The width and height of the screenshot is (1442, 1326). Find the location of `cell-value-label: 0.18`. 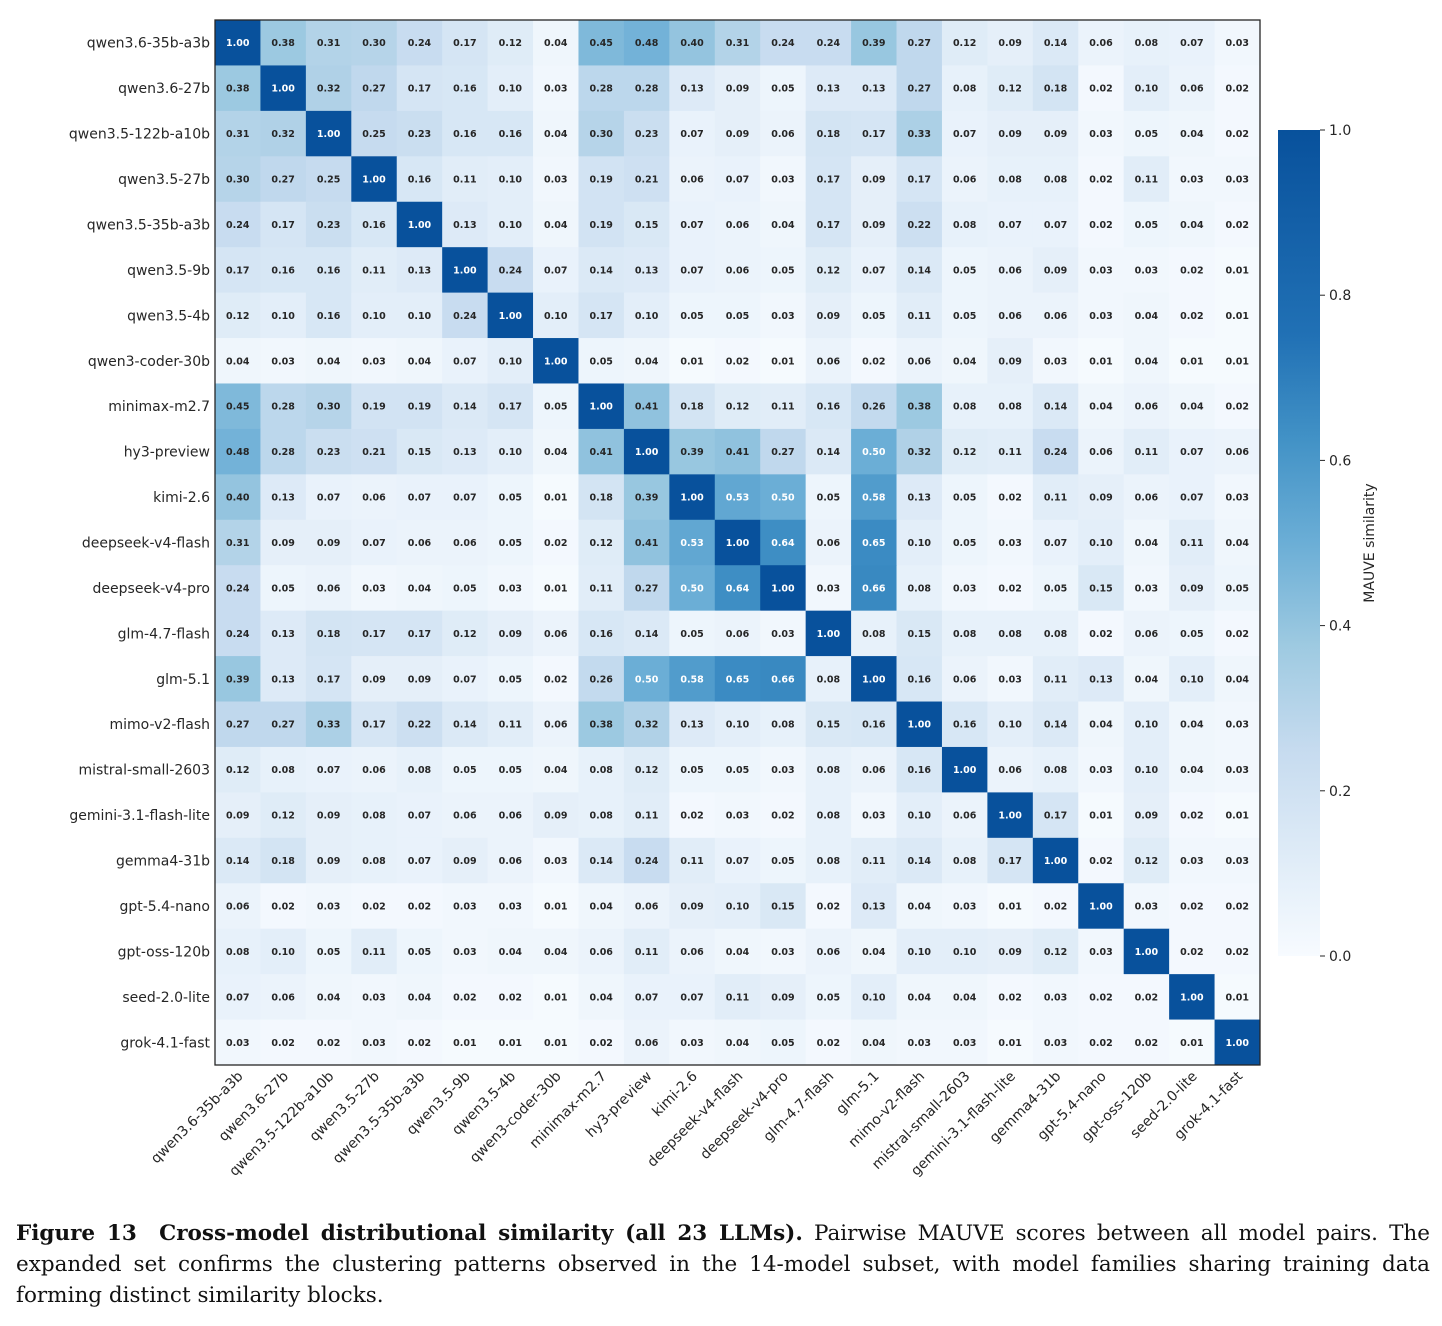

cell-value-label: 0.18 is located at coordinates (601, 498).